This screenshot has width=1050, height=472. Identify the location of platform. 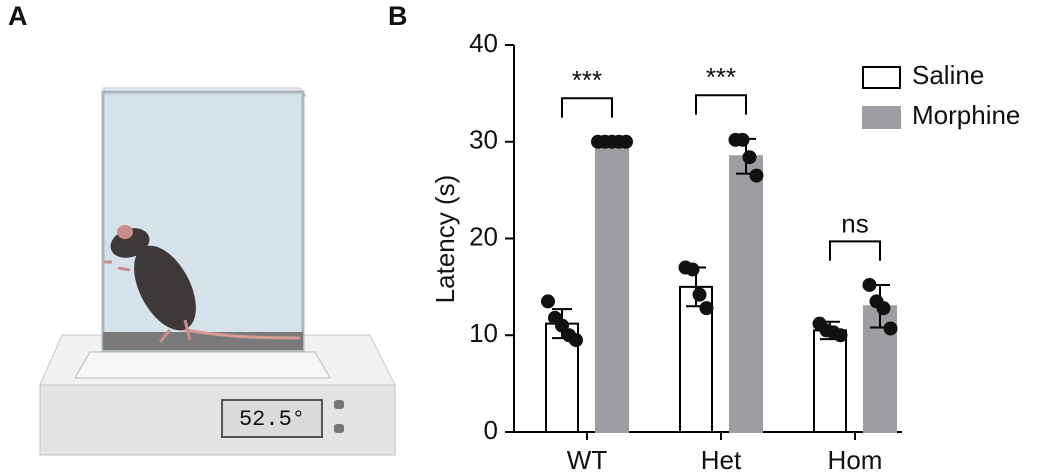
(202, 365).